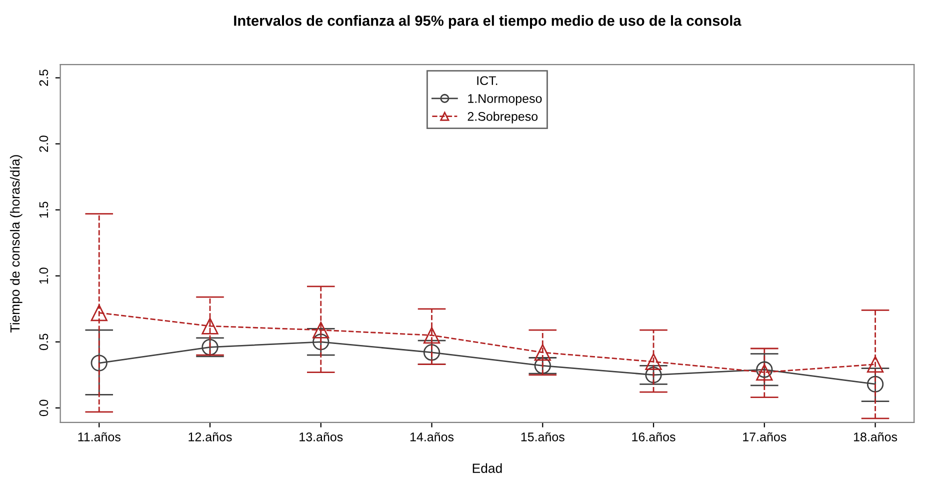 Image resolution: width=928 pixels, height=497 pixels. I want to click on y-tick-label: 0.0, so click(43, 408).